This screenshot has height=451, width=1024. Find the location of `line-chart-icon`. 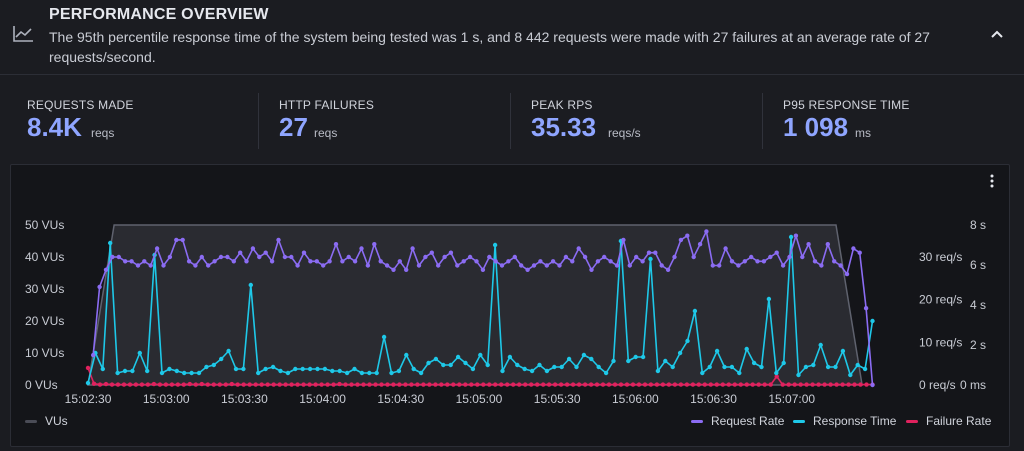

line-chart-icon is located at coordinates (23, 34).